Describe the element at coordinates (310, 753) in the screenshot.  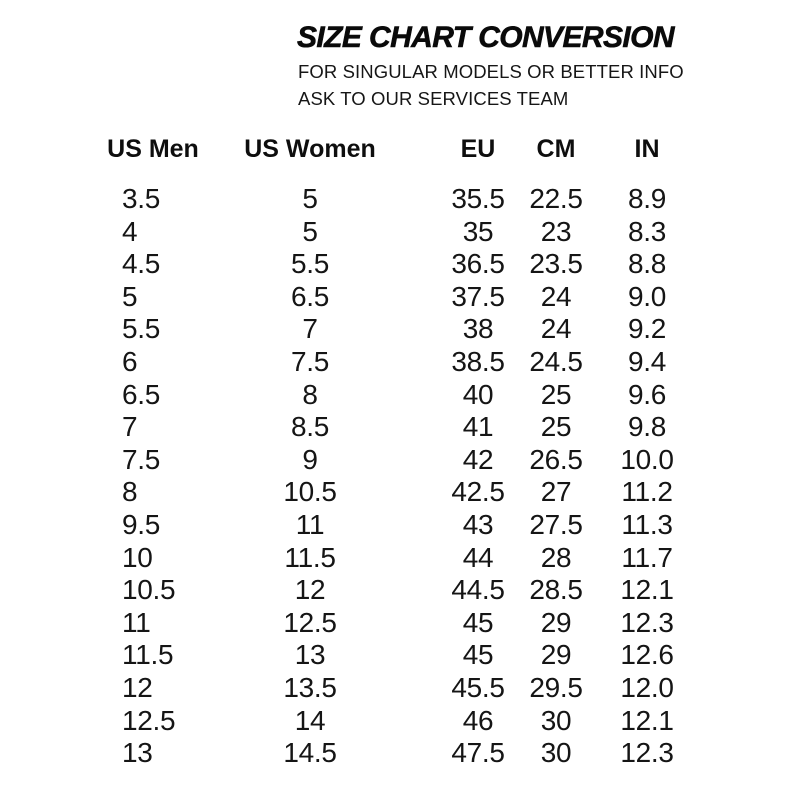
I see `cell-us-women: 14.5` at that location.